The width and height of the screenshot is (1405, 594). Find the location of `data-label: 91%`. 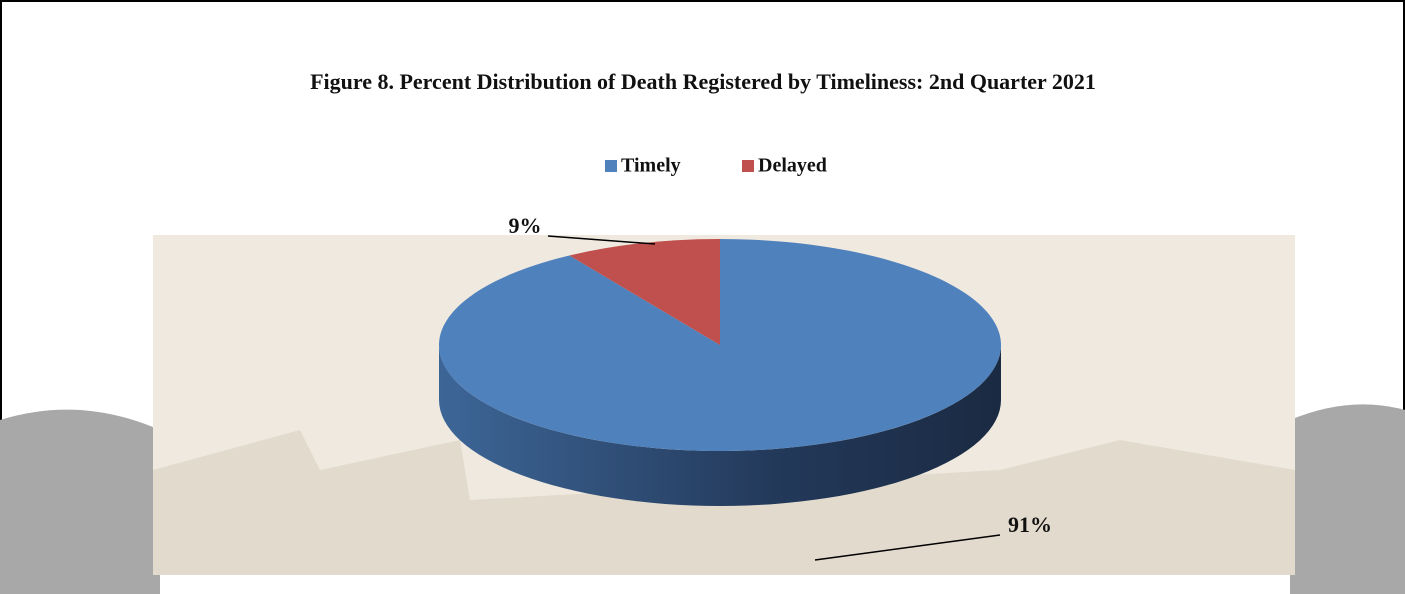

data-label: 91% is located at coordinates (1030, 524).